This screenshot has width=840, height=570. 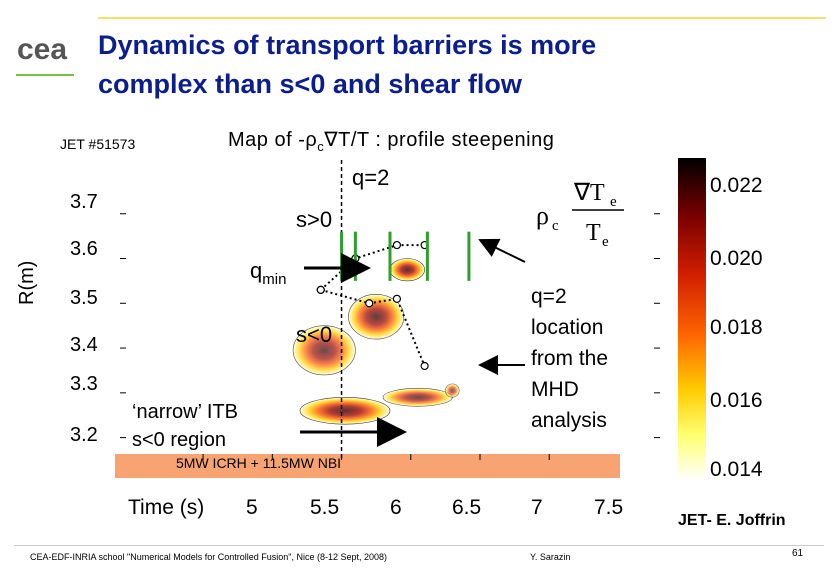 I want to click on x-tick-label: 5.5, so click(x=325, y=507).